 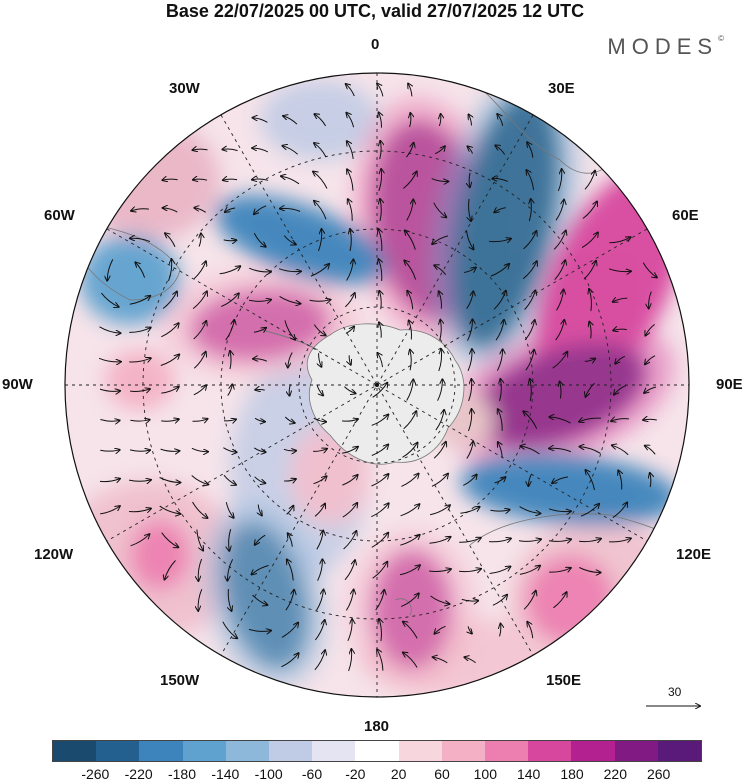 What do you see at coordinates (685, 215) in the screenshot?
I see `lon-label-60e: 60E` at bounding box center [685, 215].